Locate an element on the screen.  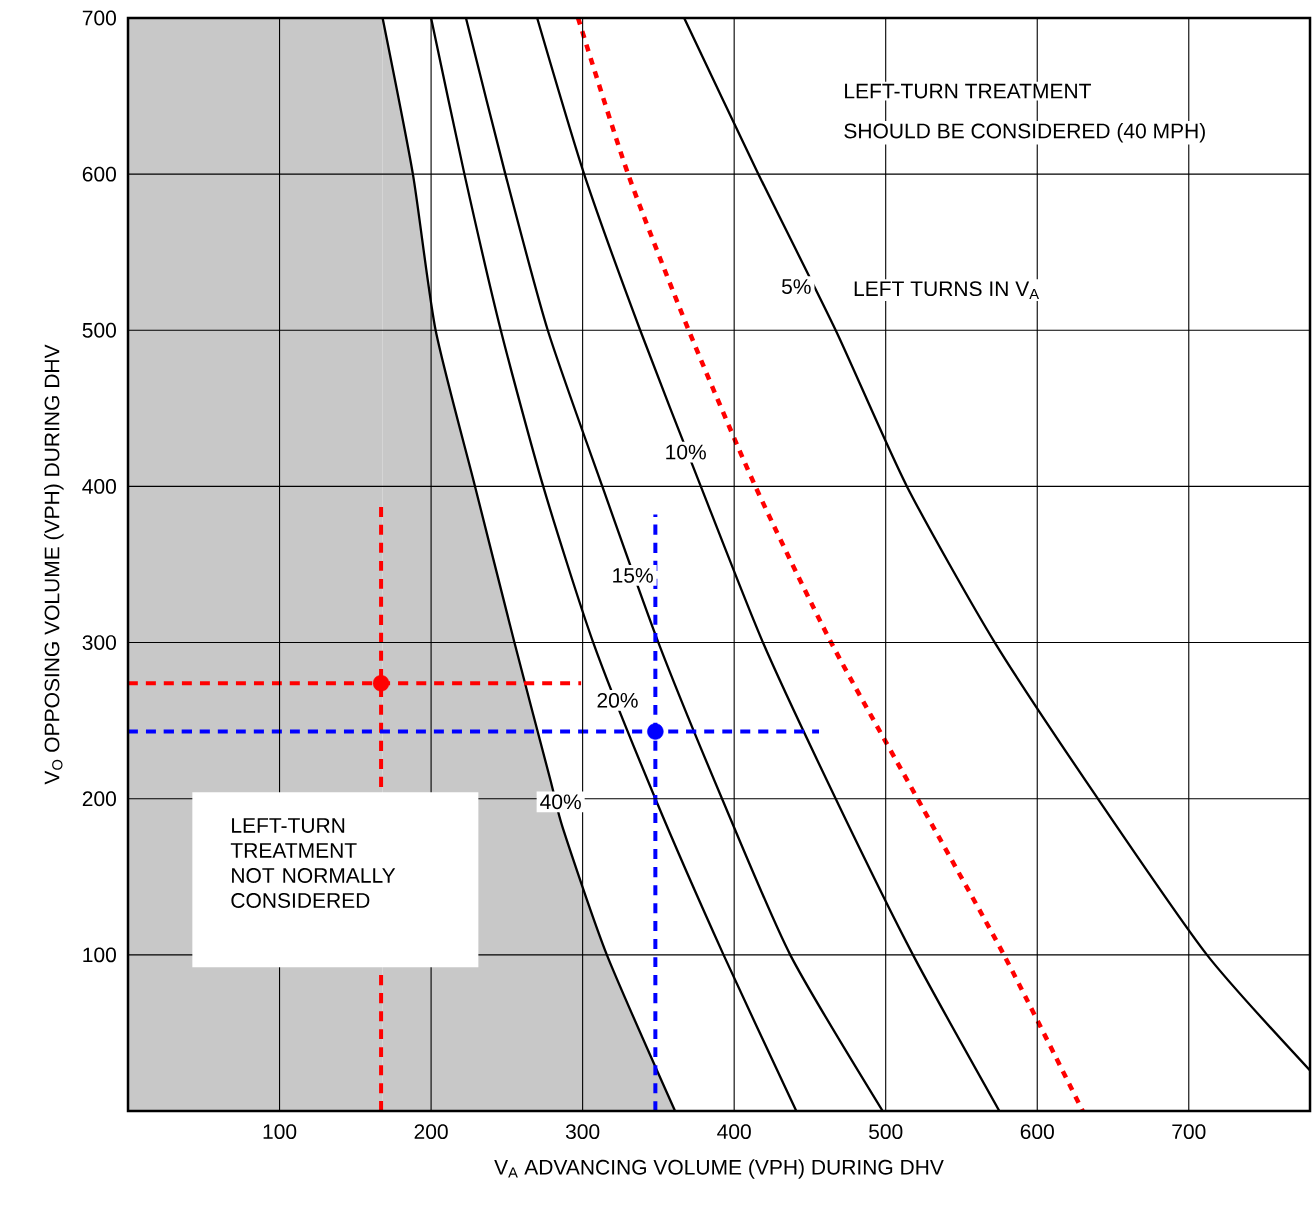
x-tick-label: 400 is located at coordinates (734, 1132).